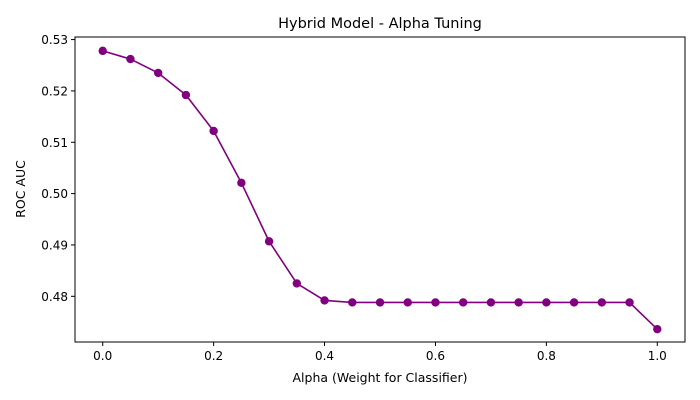 The width and height of the screenshot is (700, 400). What do you see at coordinates (324, 356) in the screenshot?
I see `x-tick-label: 0.4` at bounding box center [324, 356].